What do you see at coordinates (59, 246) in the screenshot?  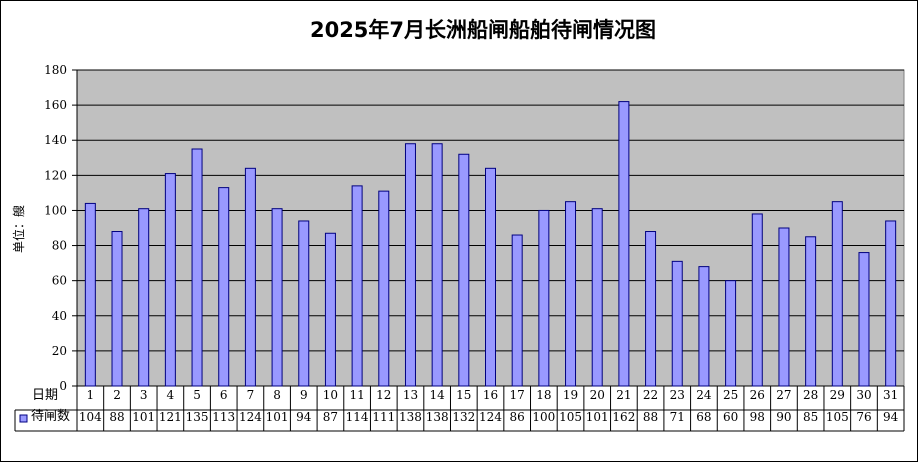 I see `y-tick-label: 80` at bounding box center [59, 246].